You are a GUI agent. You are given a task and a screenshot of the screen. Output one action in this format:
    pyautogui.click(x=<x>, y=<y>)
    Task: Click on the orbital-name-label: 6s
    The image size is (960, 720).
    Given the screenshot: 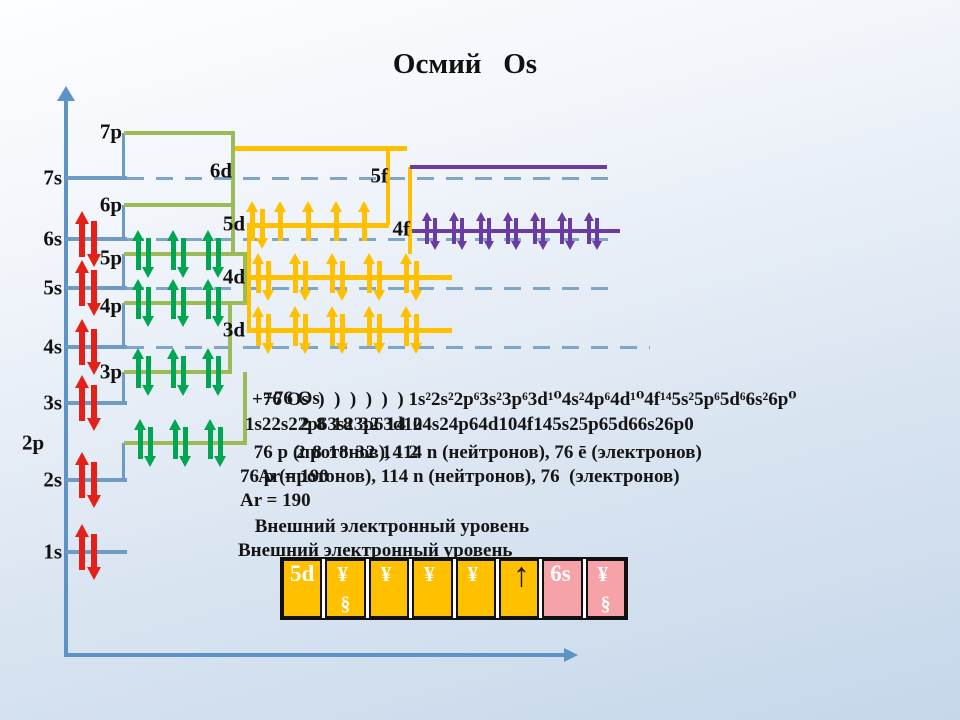 What is the action you would take?
    pyautogui.click(x=560, y=573)
    